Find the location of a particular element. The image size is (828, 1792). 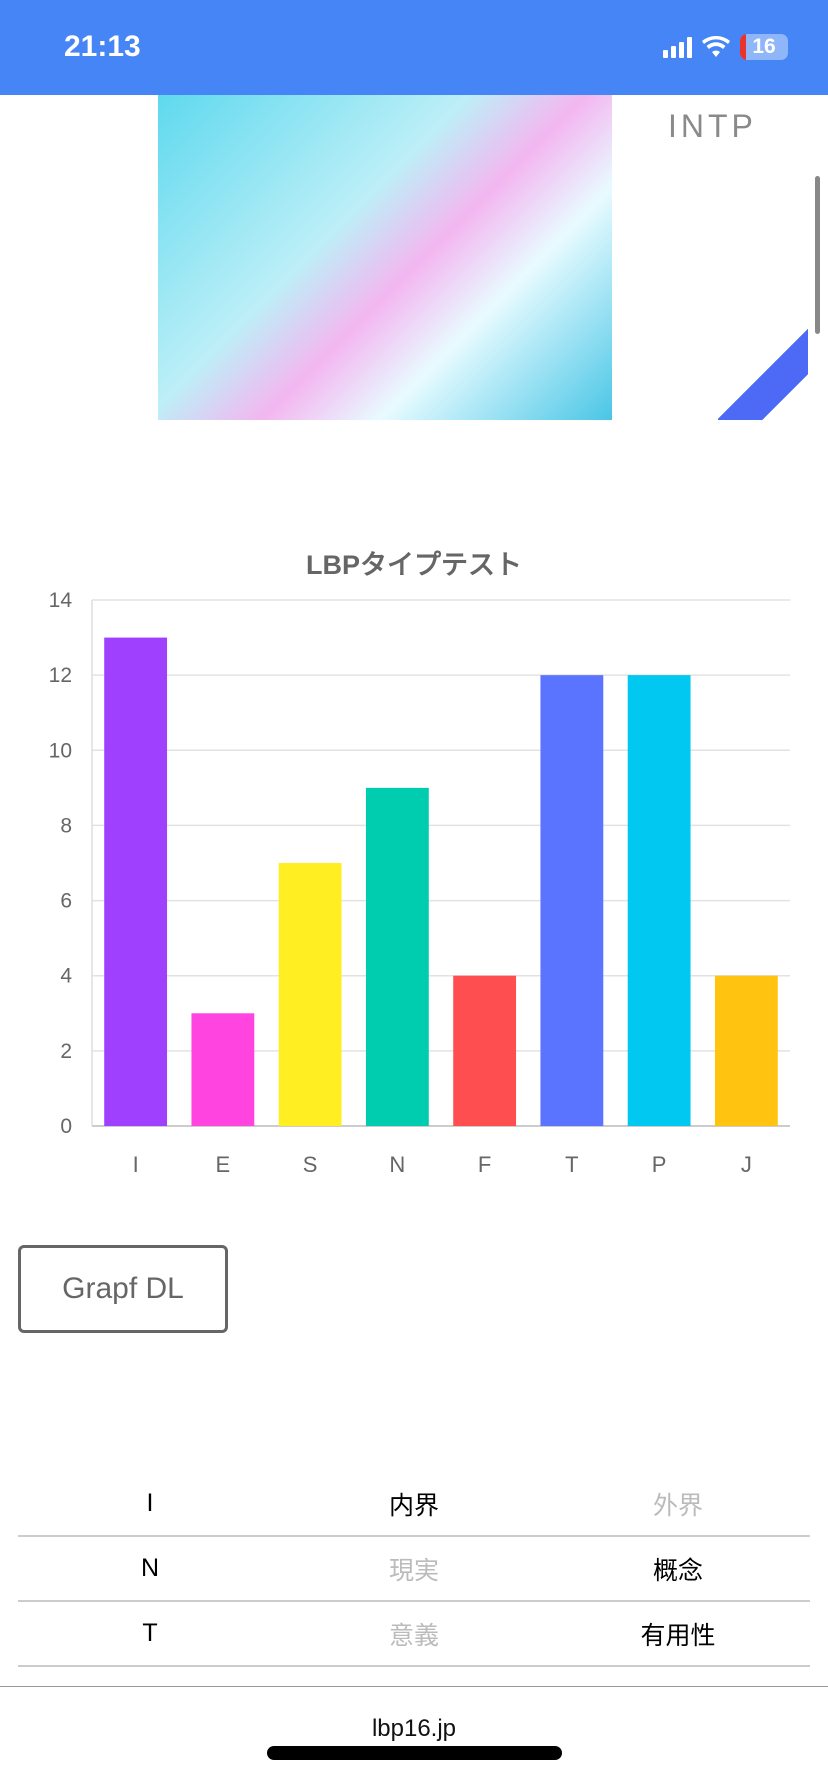

left-trait: 意義 is located at coordinates (413, 1635).